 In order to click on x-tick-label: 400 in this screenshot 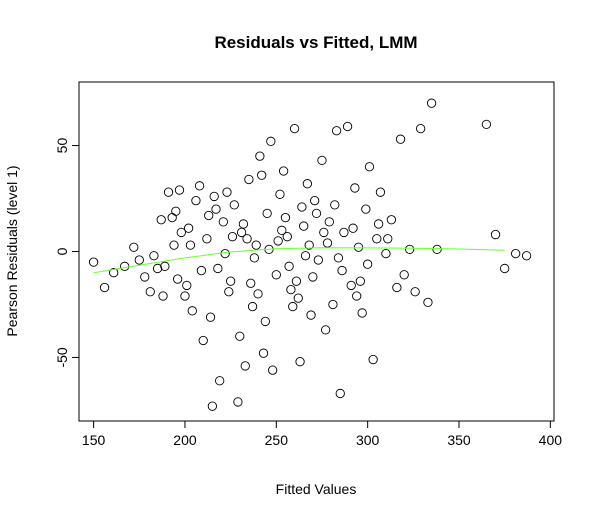, I will do `click(551, 440)`.